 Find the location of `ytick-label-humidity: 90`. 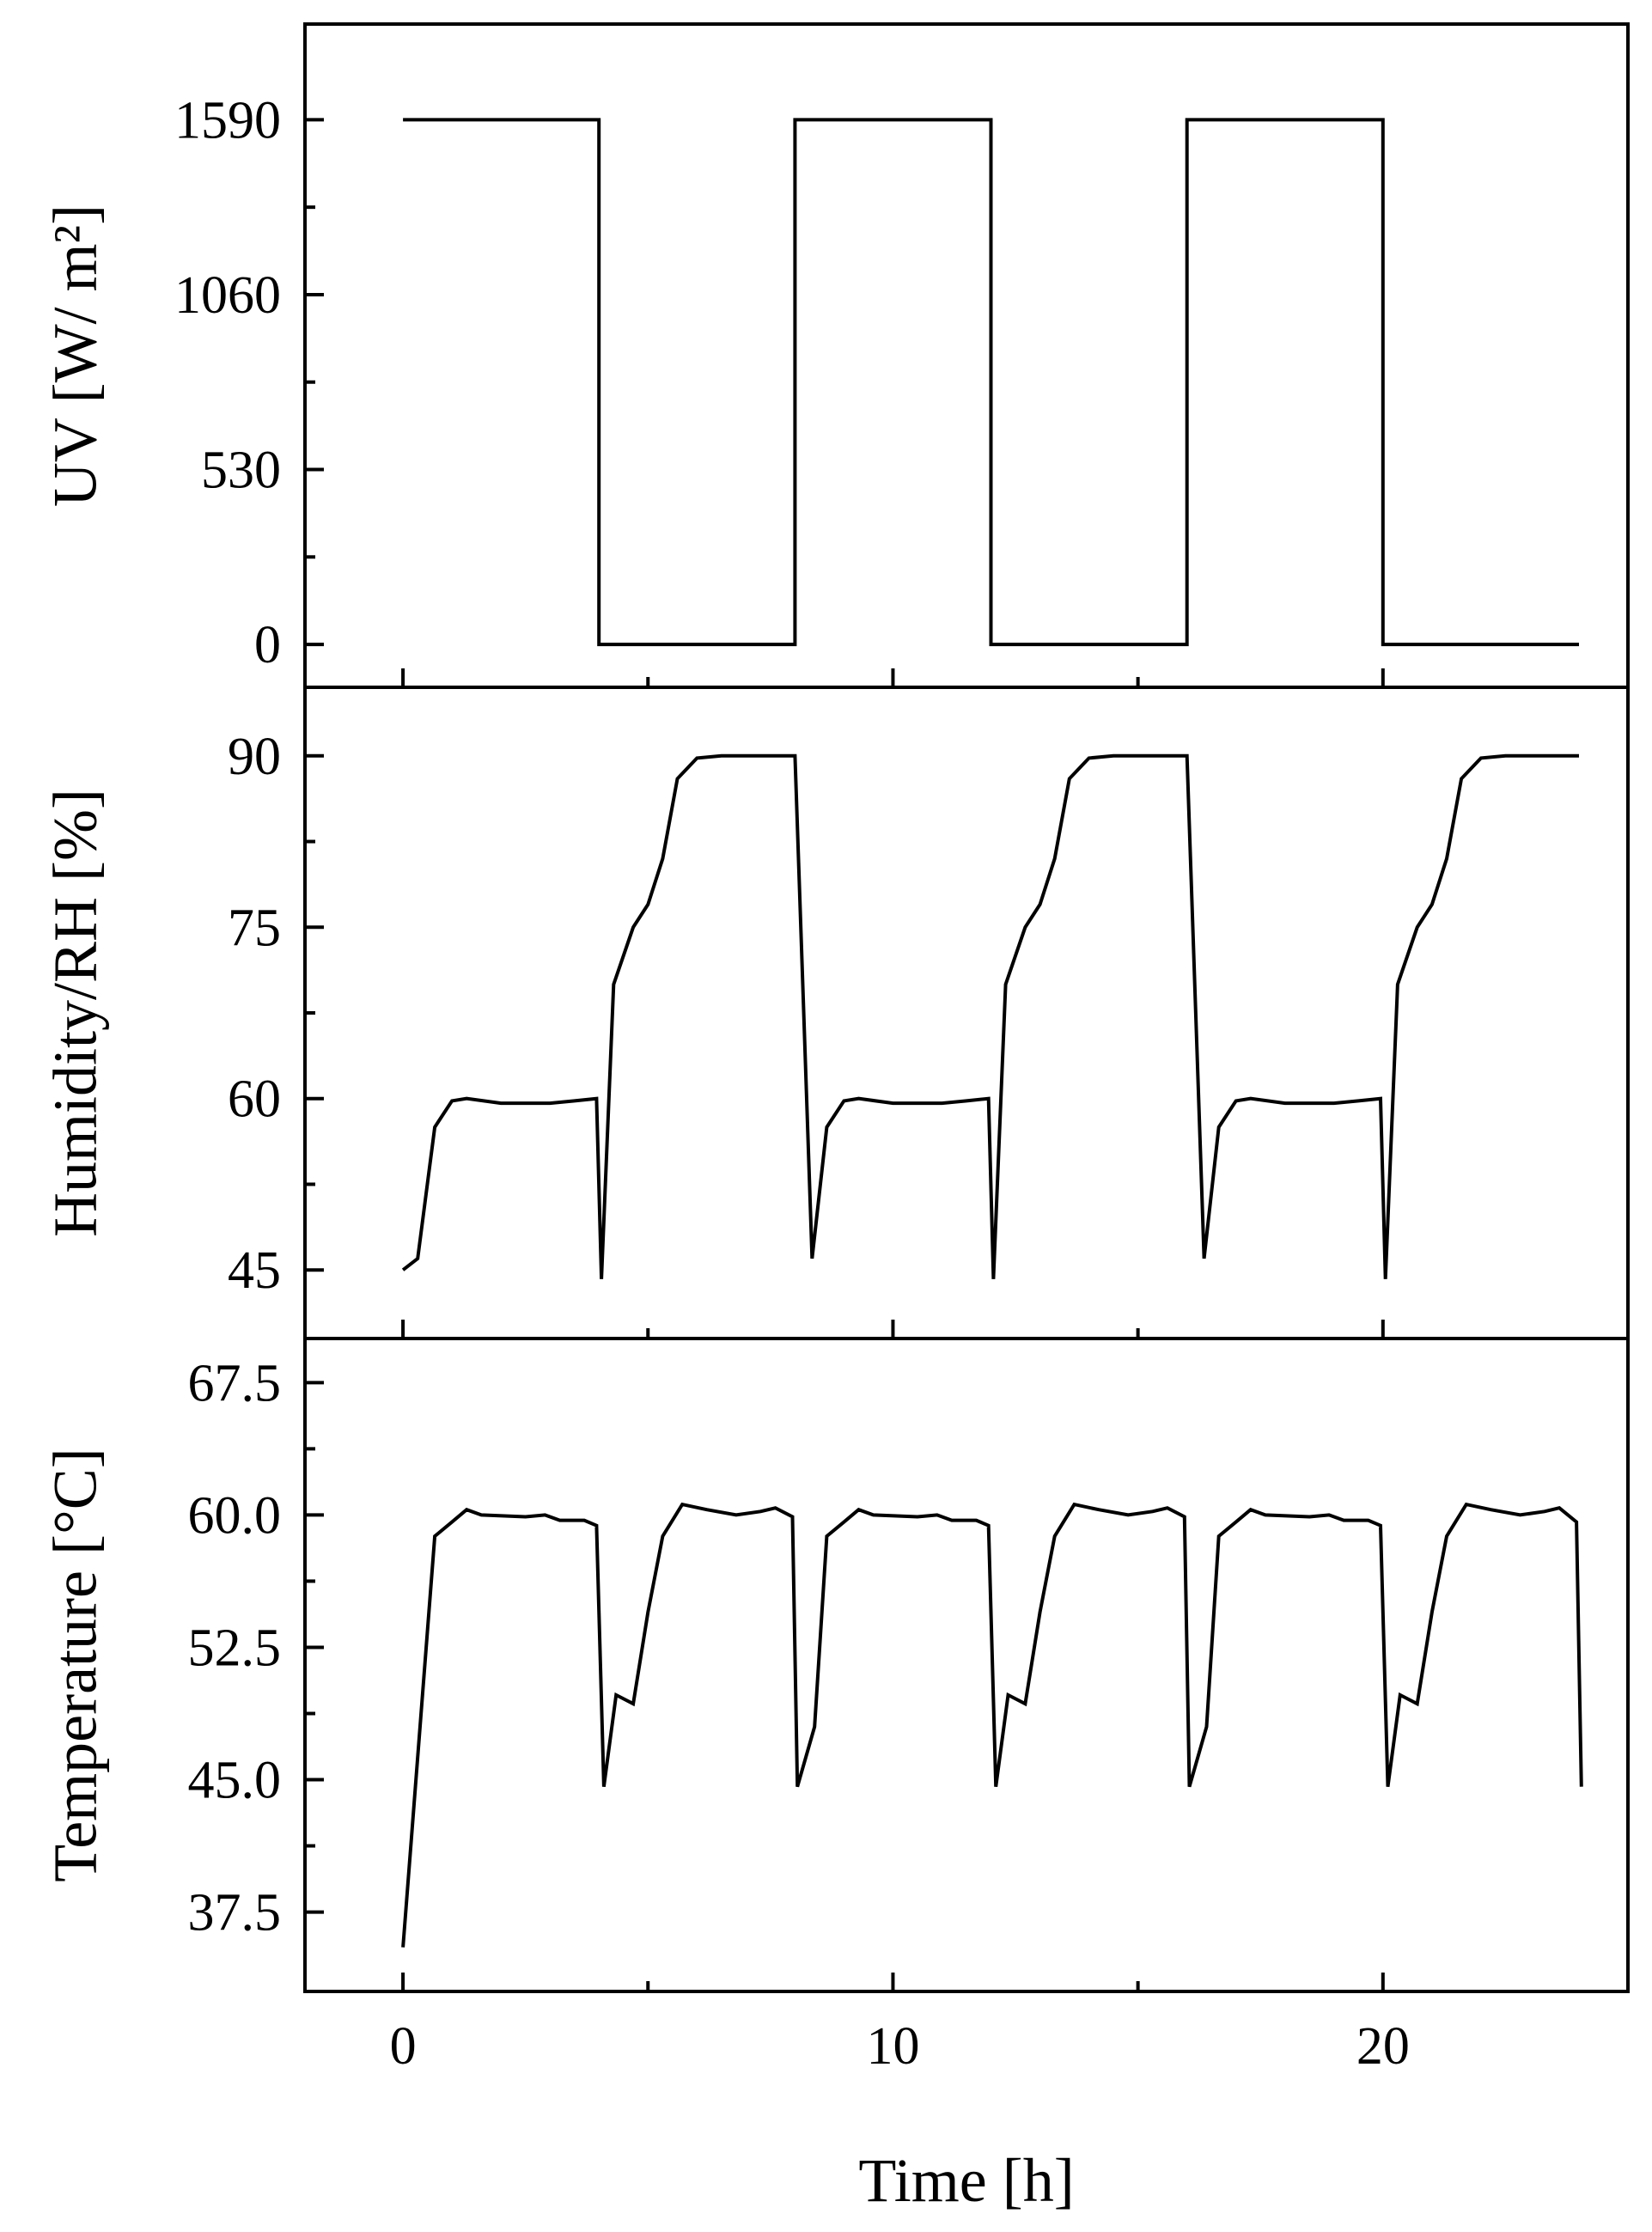

ytick-label-humidity: 90 is located at coordinates (254, 757).